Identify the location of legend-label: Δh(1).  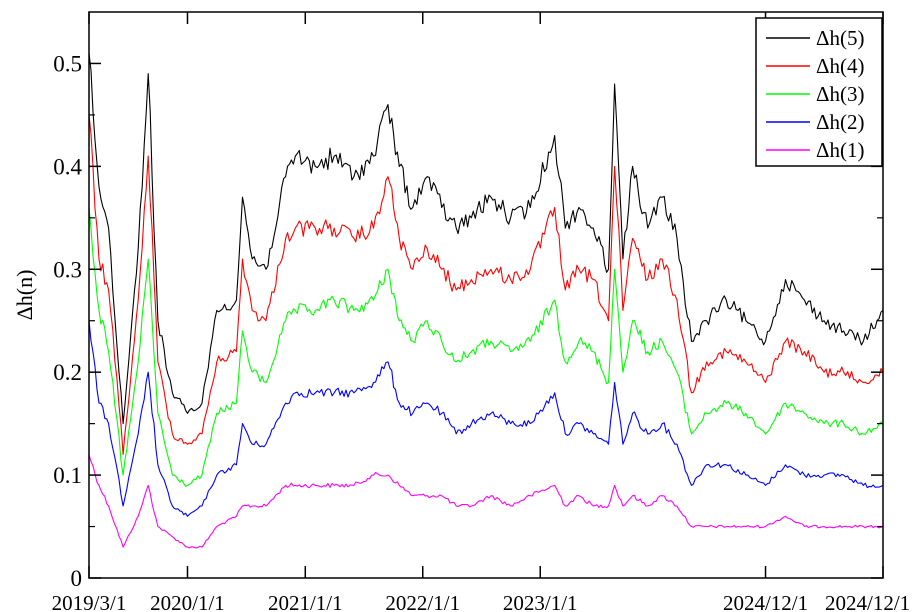
(840, 150).